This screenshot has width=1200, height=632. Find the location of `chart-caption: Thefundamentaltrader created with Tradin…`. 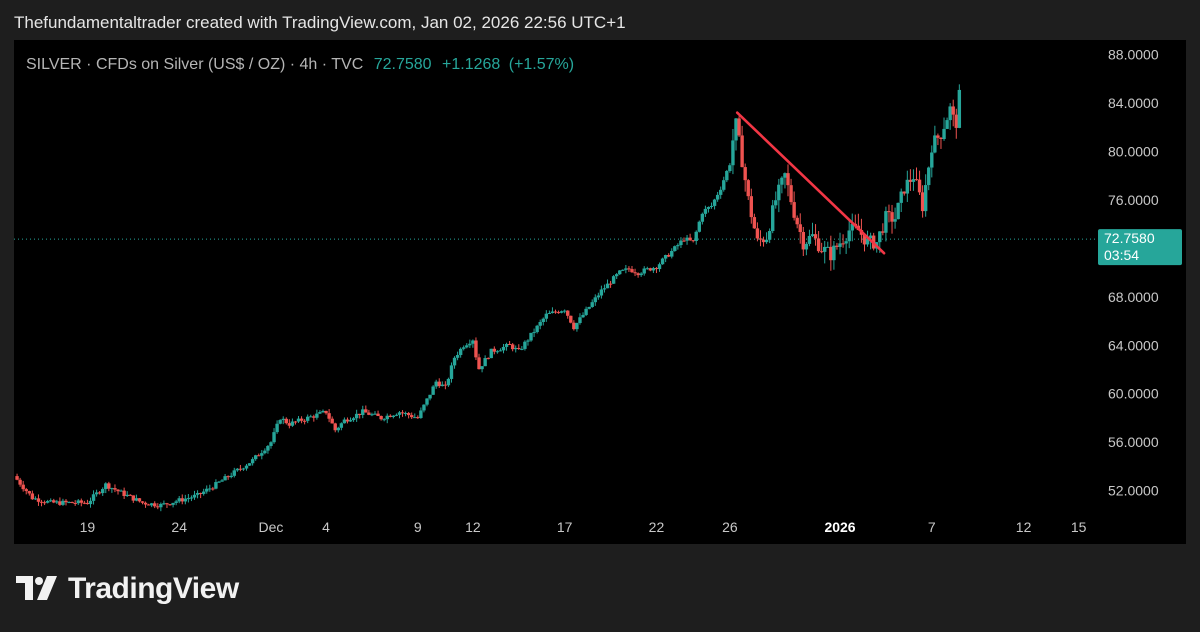

chart-caption: Thefundamentaltrader created with Tradin… is located at coordinates (320, 22).